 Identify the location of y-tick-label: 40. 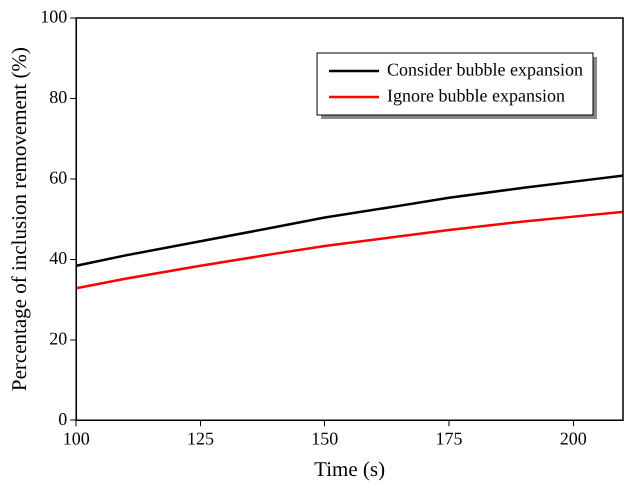
(58, 258).